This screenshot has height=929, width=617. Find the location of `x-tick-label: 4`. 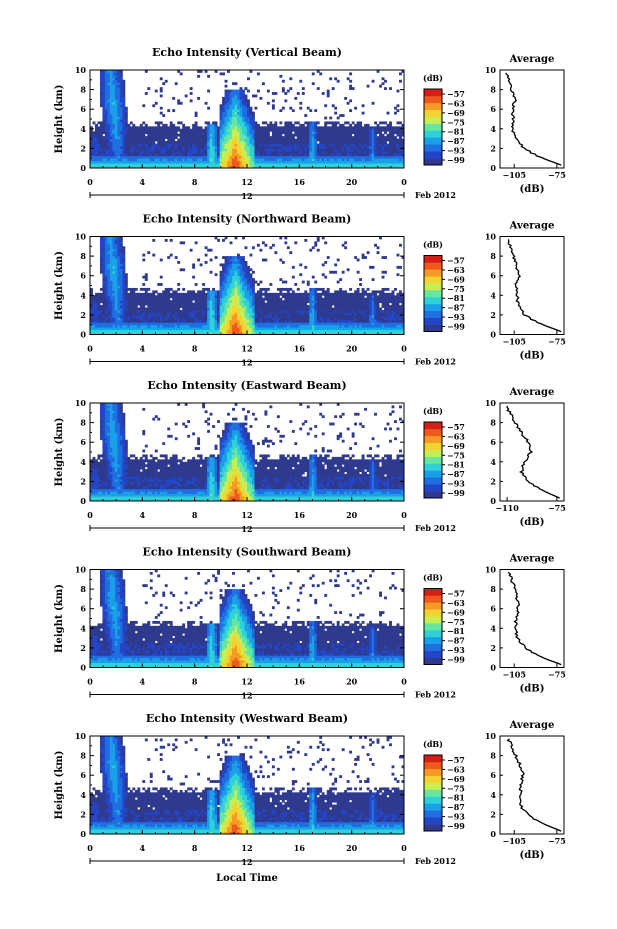

x-tick-label: 4 is located at coordinates (143, 182).